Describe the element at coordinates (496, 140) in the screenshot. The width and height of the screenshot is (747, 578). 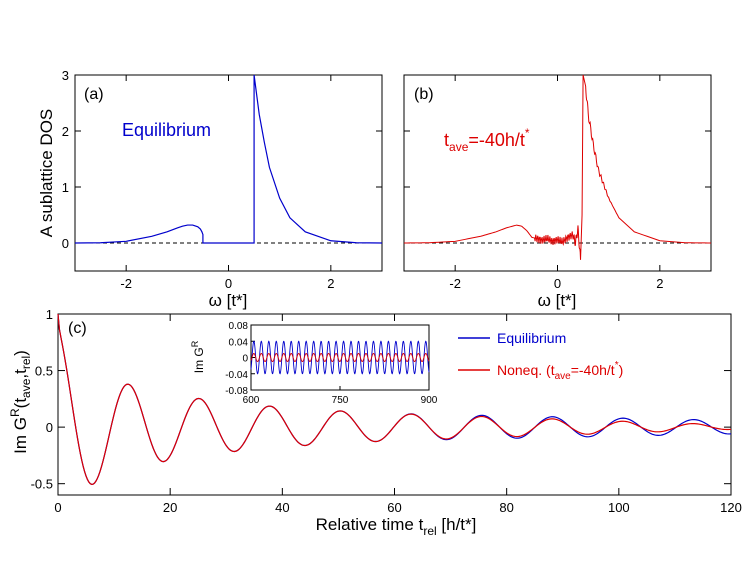
I see `panel-b-annotation-rest: =-40h/t` at that location.